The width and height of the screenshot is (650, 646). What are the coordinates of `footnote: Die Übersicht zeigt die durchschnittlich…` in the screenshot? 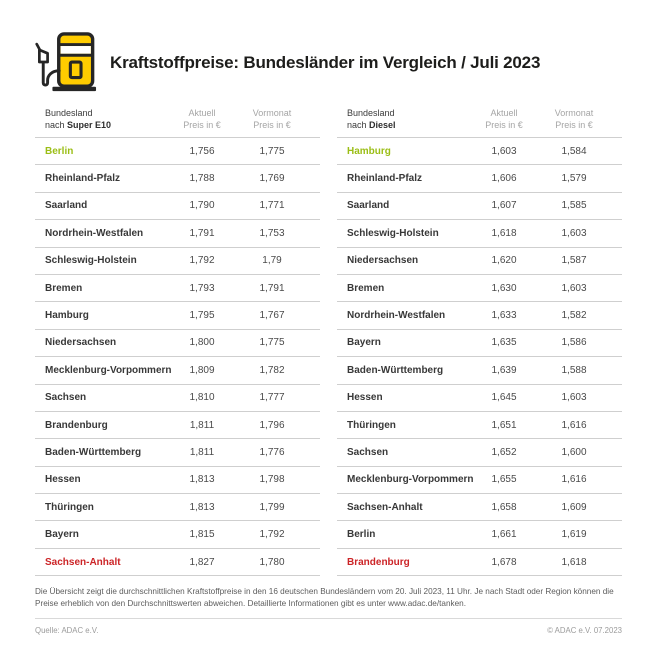 It's located at (328, 597).